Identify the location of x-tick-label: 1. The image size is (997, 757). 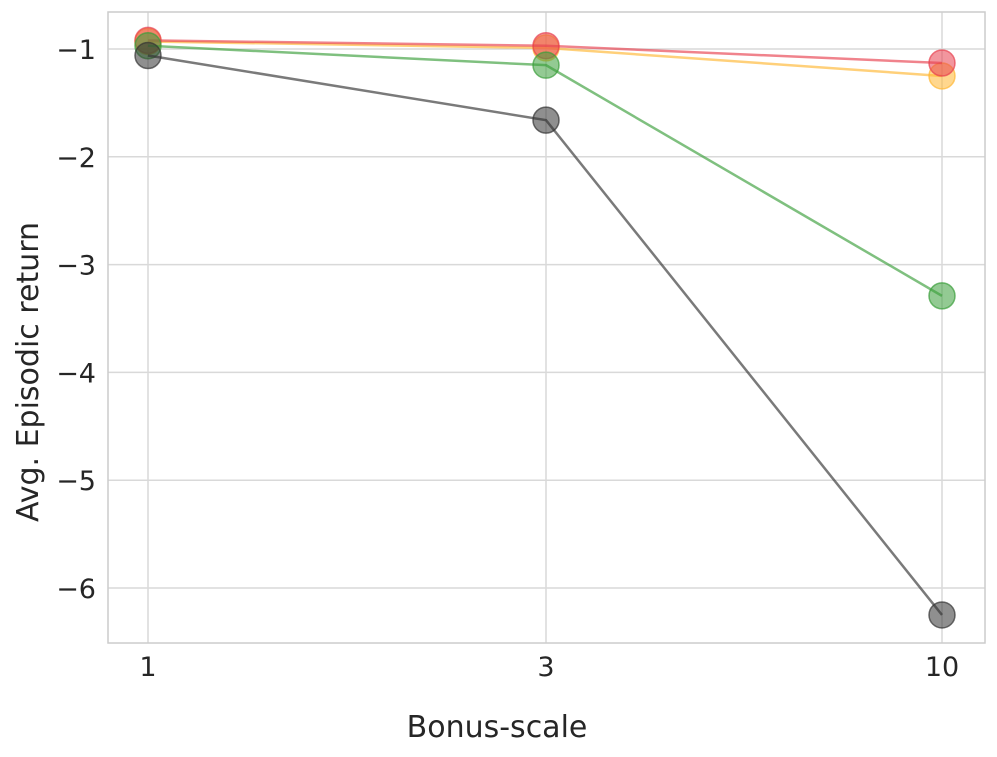
(147, 667).